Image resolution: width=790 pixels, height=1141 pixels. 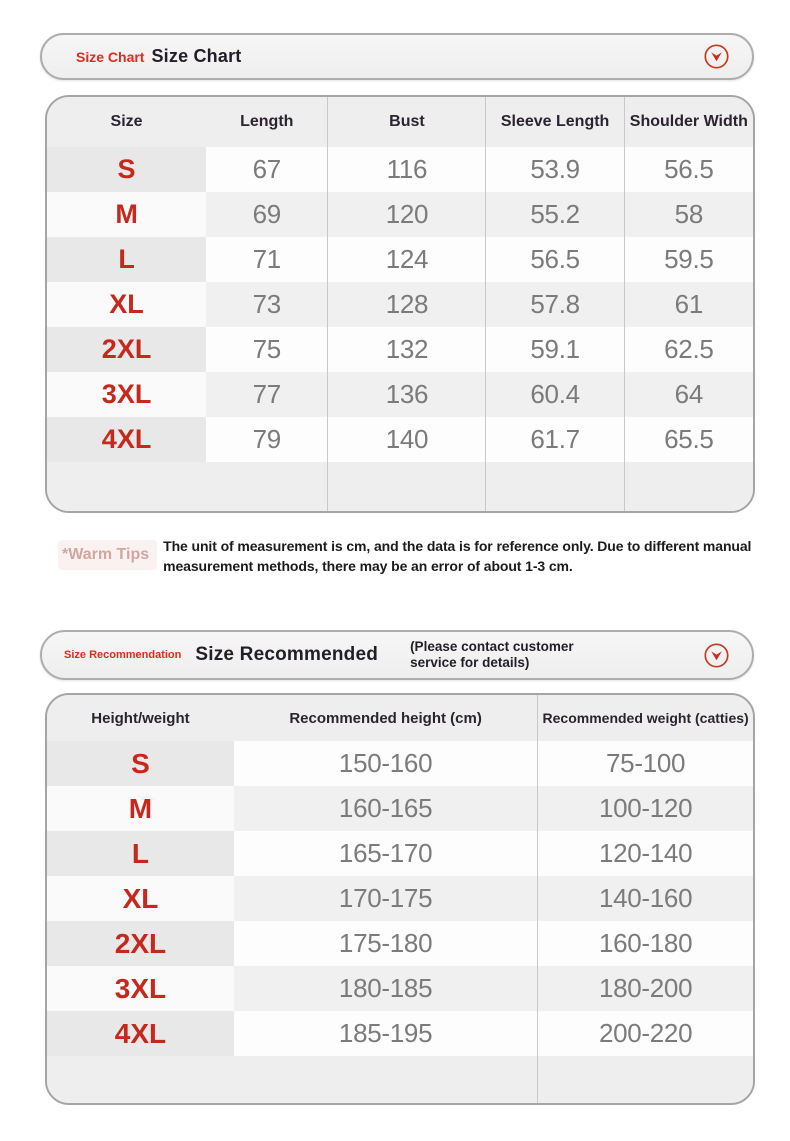 What do you see at coordinates (645, 763) in the screenshot?
I see `cell-value: 75-100` at bounding box center [645, 763].